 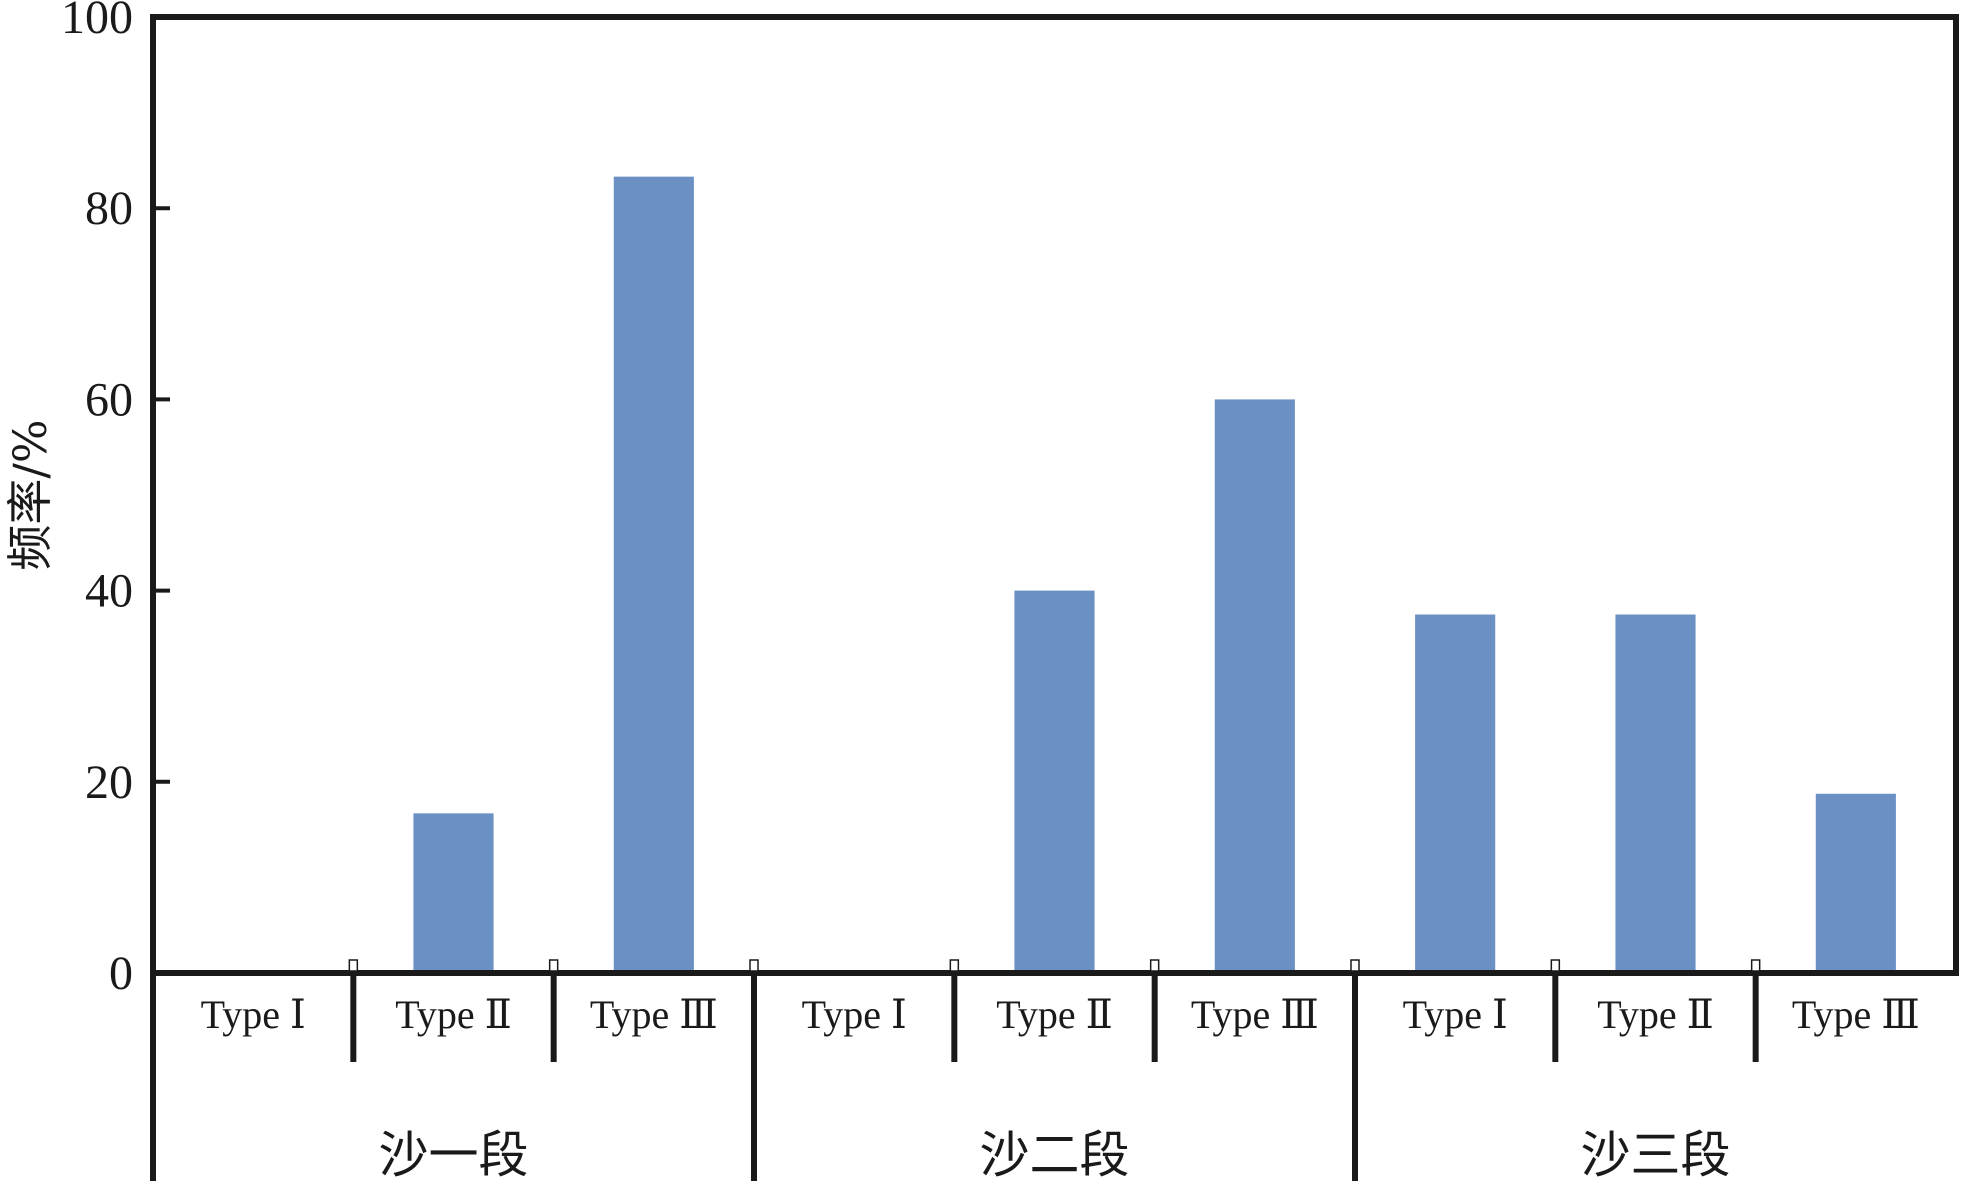 I want to click on category-label-2-3: Type Ⅲ, so click(x=1255, y=1014).